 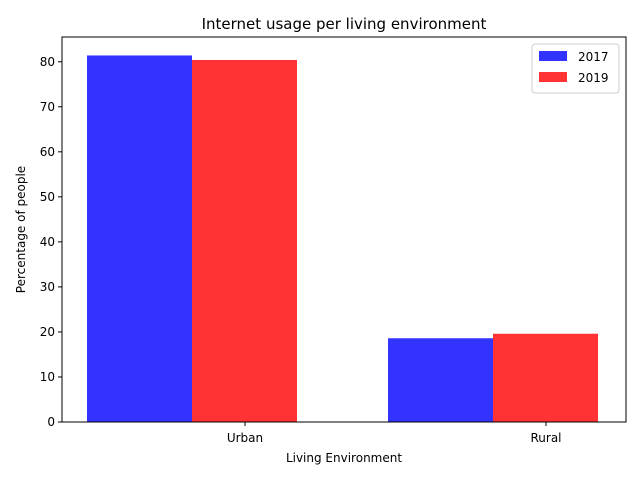 What do you see at coordinates (47, 287) in the screenshot?
I see `y-tick-label: 30` at bounding box center [47, 287].